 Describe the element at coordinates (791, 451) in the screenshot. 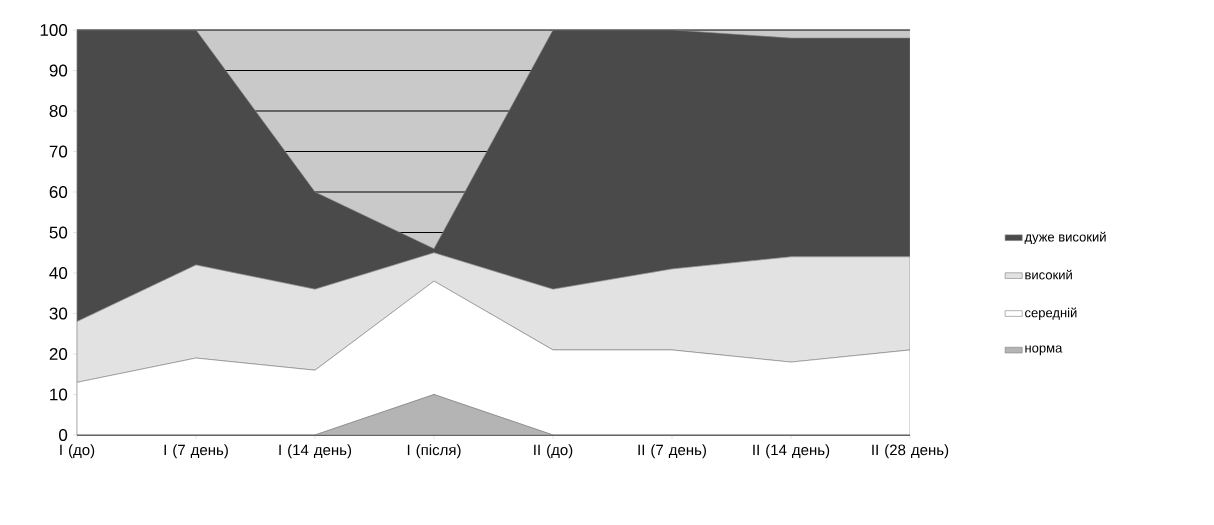

I see `x-tick-label: II (14 день)` at that location.